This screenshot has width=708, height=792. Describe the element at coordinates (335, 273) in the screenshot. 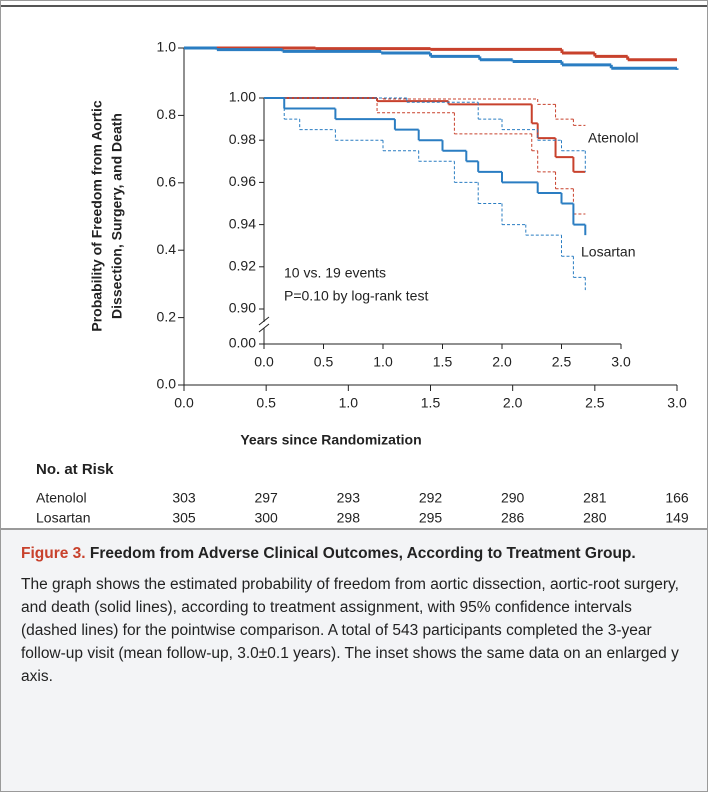

I see `annotation: 10 vs. 19 events` at that location.